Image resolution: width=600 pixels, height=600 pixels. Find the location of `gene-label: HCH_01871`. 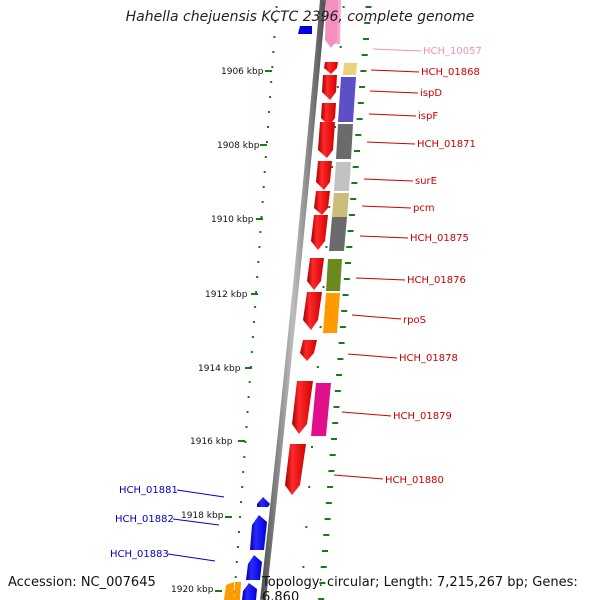

gene-label: HCH_01871 is located at coordinates (446, 144).